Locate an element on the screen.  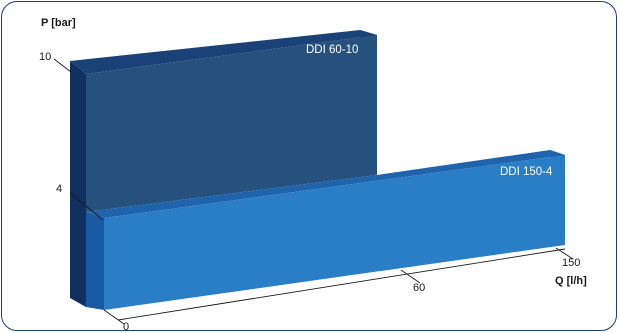
ddi-60-10-top-face is located at coordinates (223, 52).